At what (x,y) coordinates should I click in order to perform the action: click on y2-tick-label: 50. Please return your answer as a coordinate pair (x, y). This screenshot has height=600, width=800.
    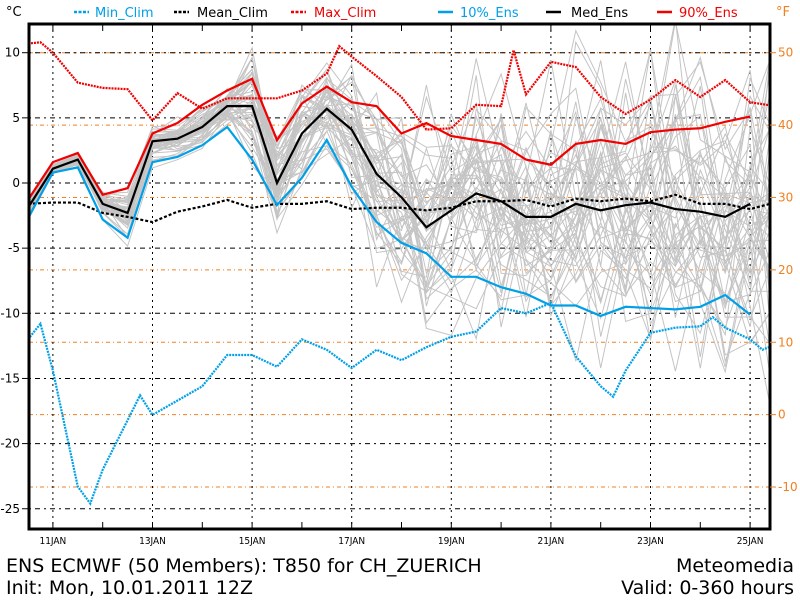
    Looking at the image, I should click on (785, 53).